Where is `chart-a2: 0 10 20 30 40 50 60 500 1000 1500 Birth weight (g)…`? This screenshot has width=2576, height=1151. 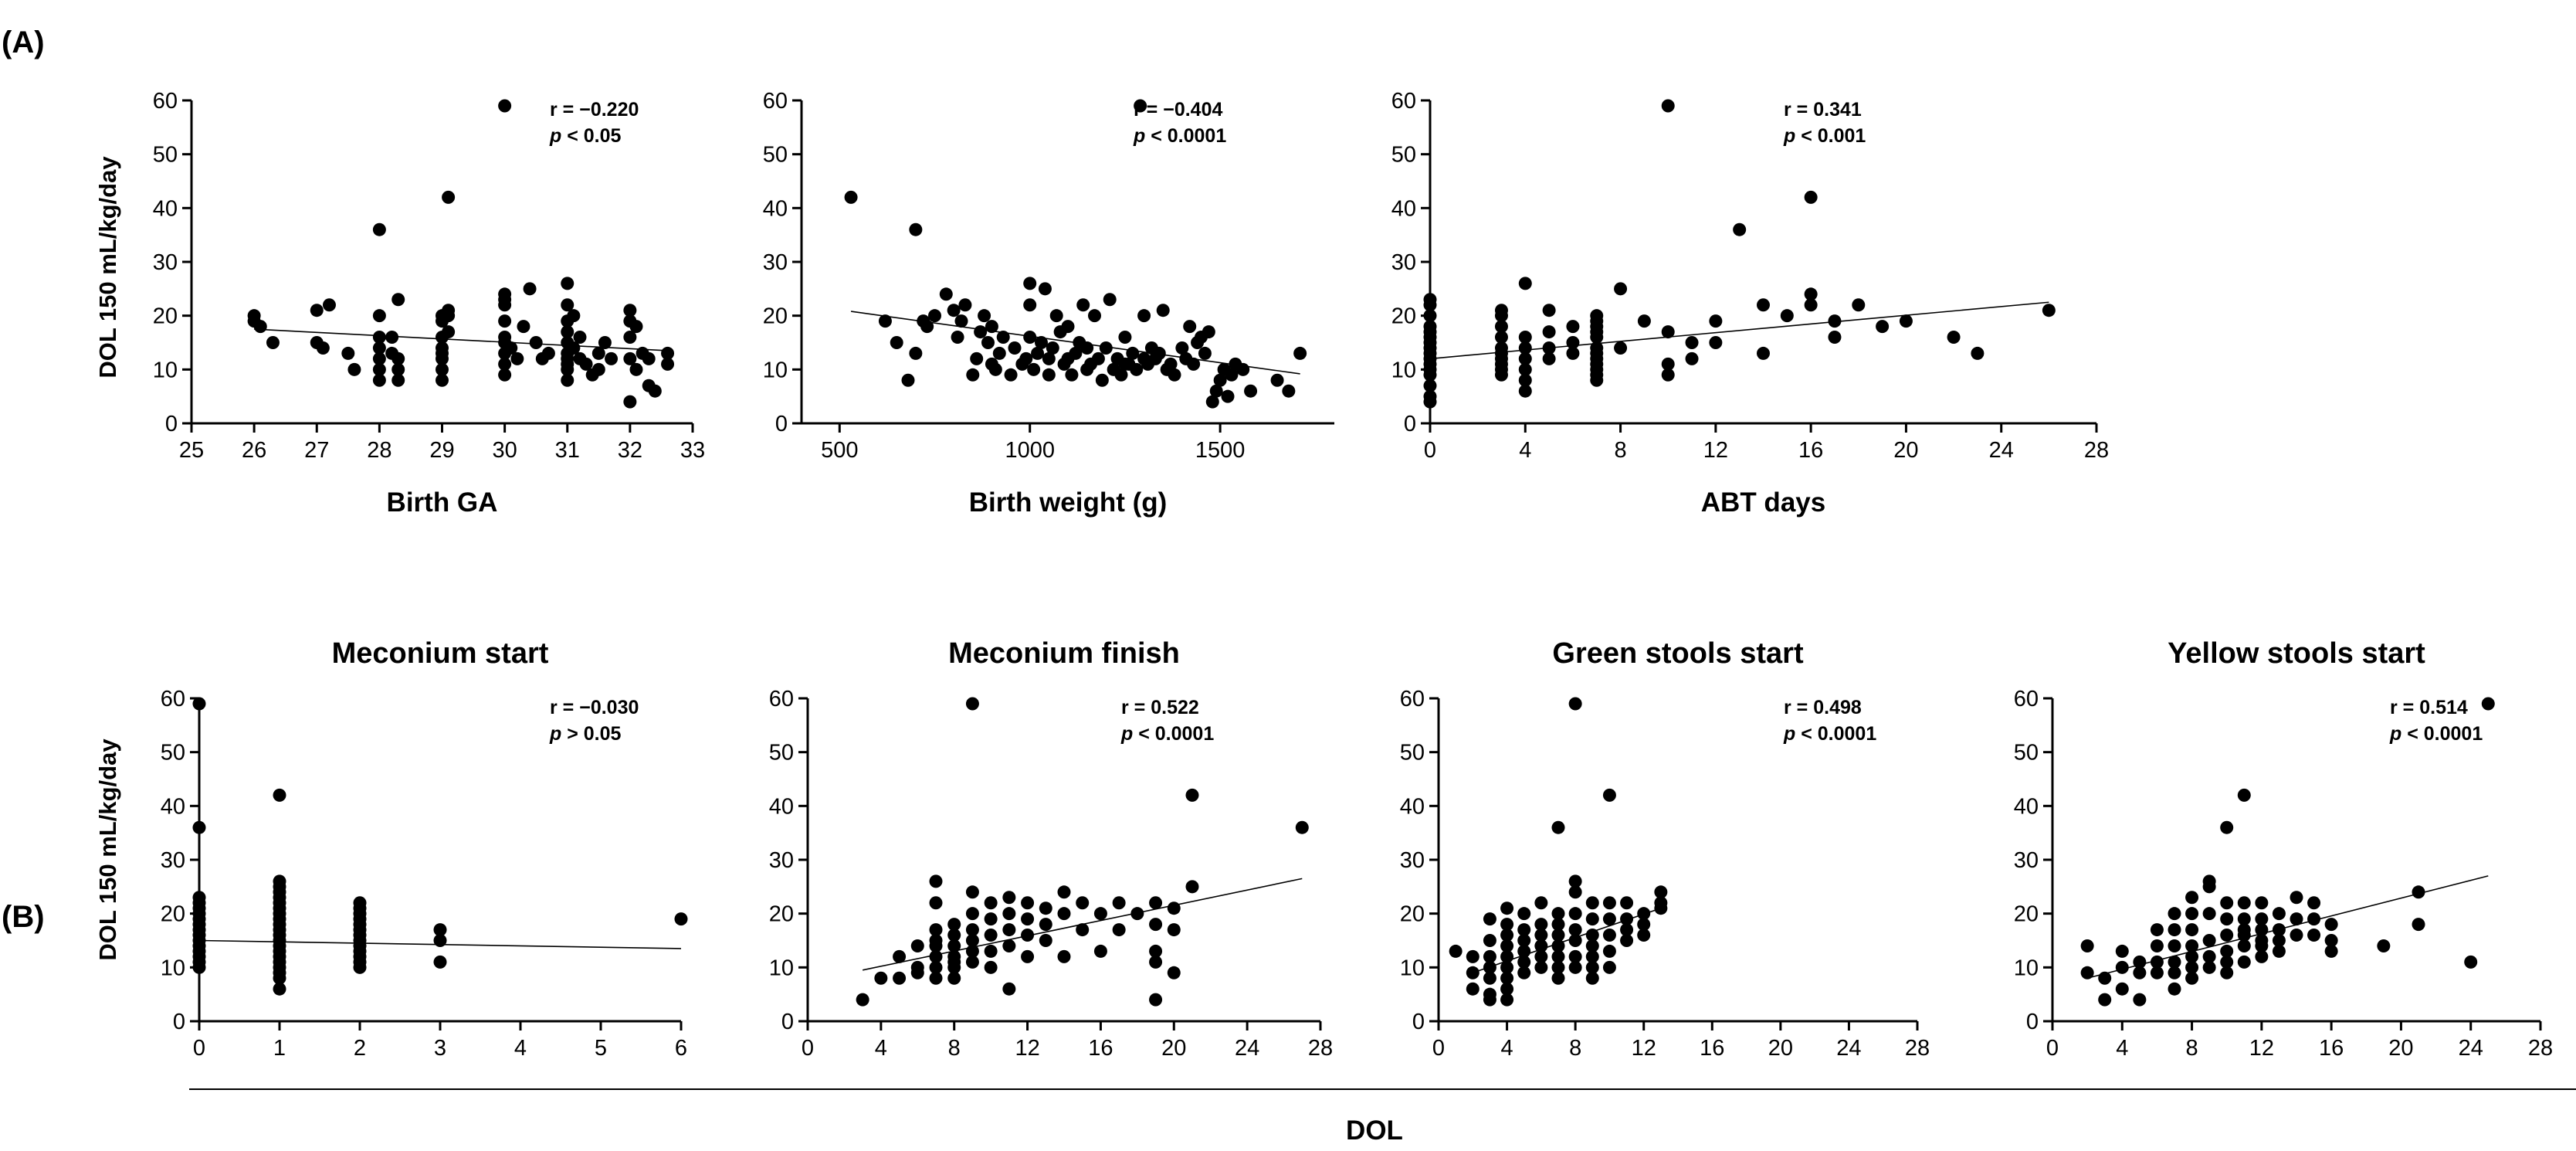 chart-a2: 0 10 20 30 40 50 60 500 1000 1500 Birth weight (g)… is located at coordinates (1048, 303).